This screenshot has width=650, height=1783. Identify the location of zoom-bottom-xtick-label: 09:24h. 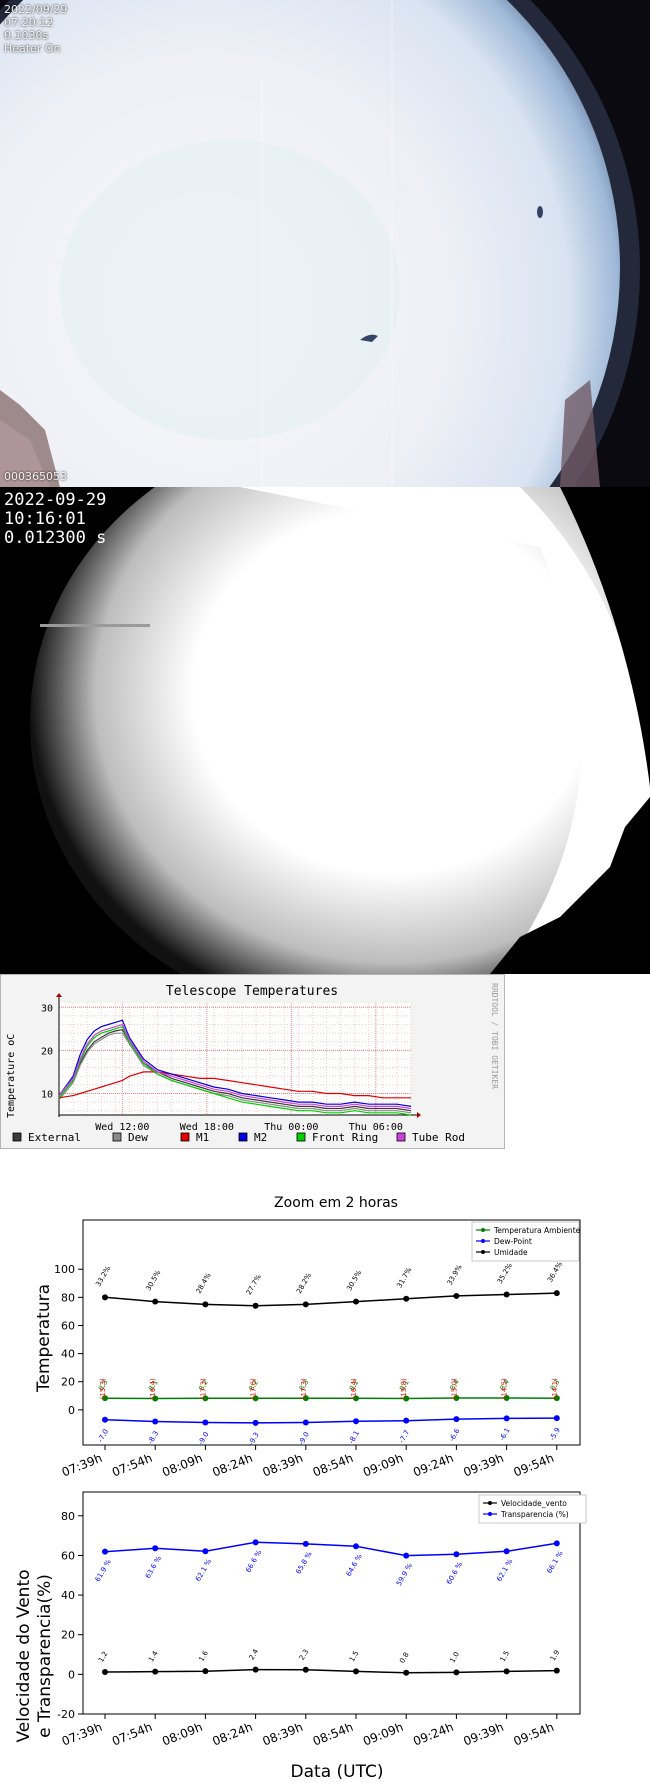
(433, 1734).